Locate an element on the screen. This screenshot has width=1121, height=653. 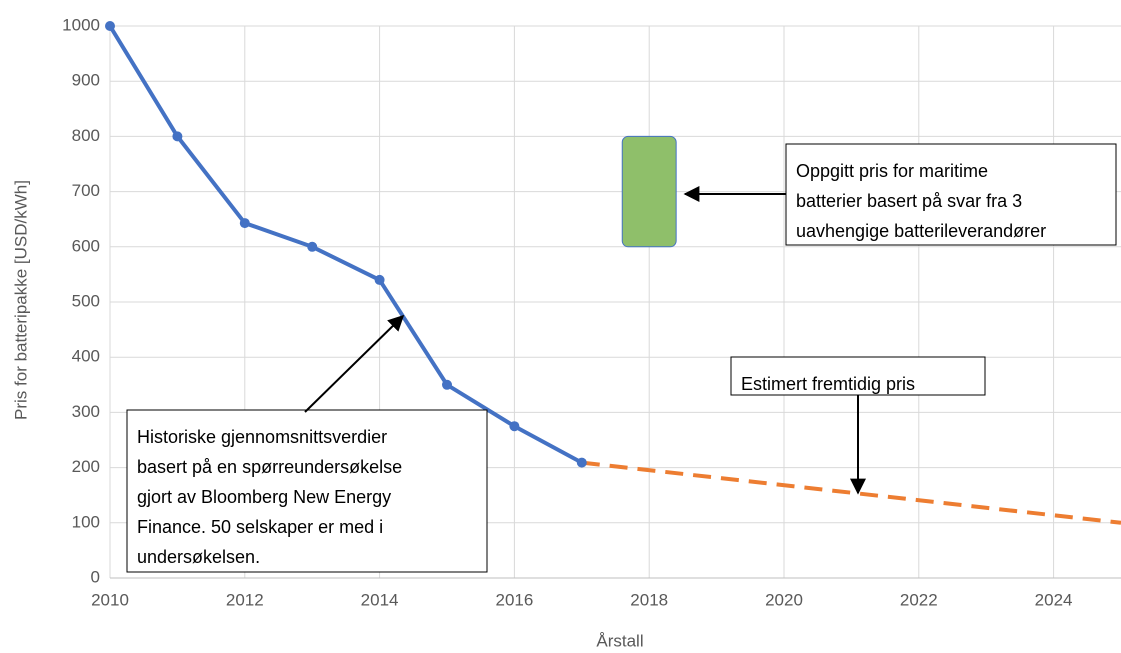
annotation-text: Historiske gjennomsnittsverdier is located at coordinates (262, 437).